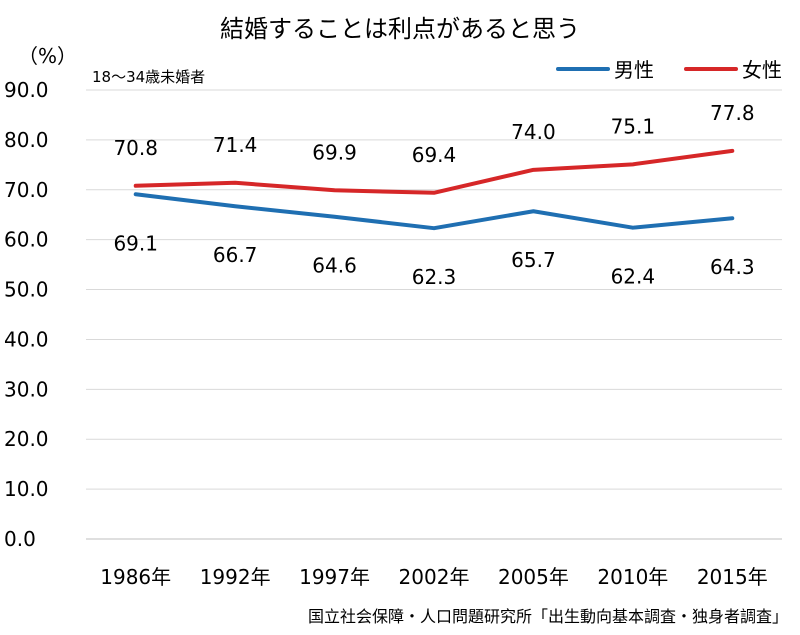 The height and width of the screenshot is (635, 800). I want to click on series-lines, so click(434, 189).